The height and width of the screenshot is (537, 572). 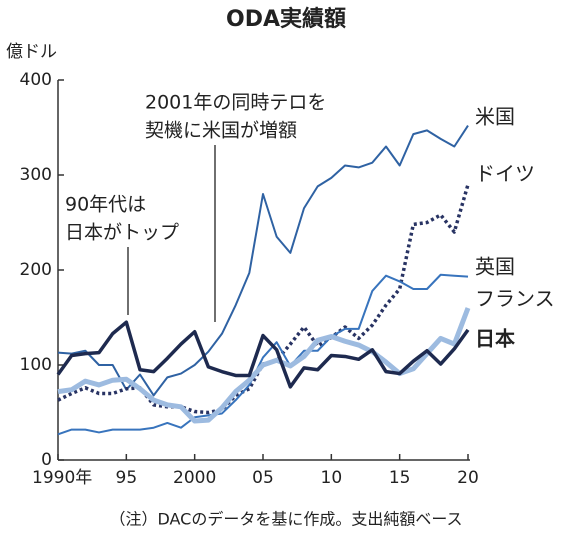 What do you see at coordinates (235, 103) in the screenshot?
I see `annotation: 2001年の同時テロを` at bounding box center [235, 103].